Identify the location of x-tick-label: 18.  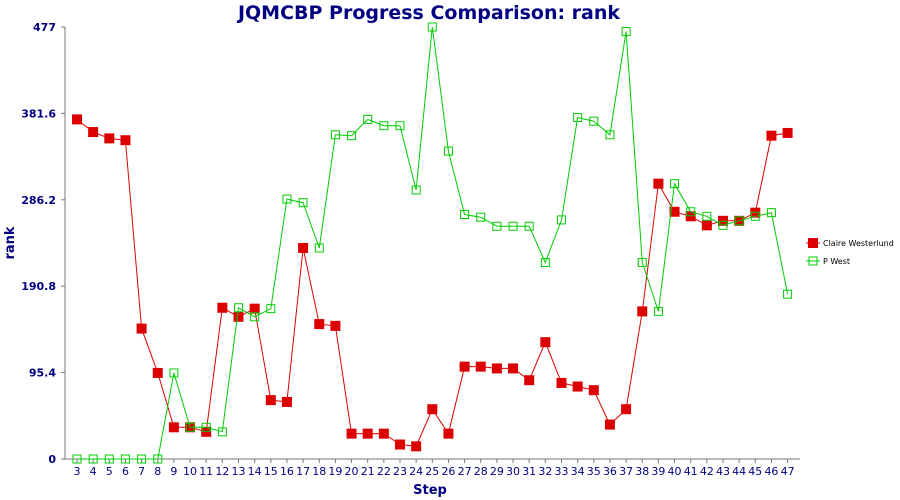
(319, 471).